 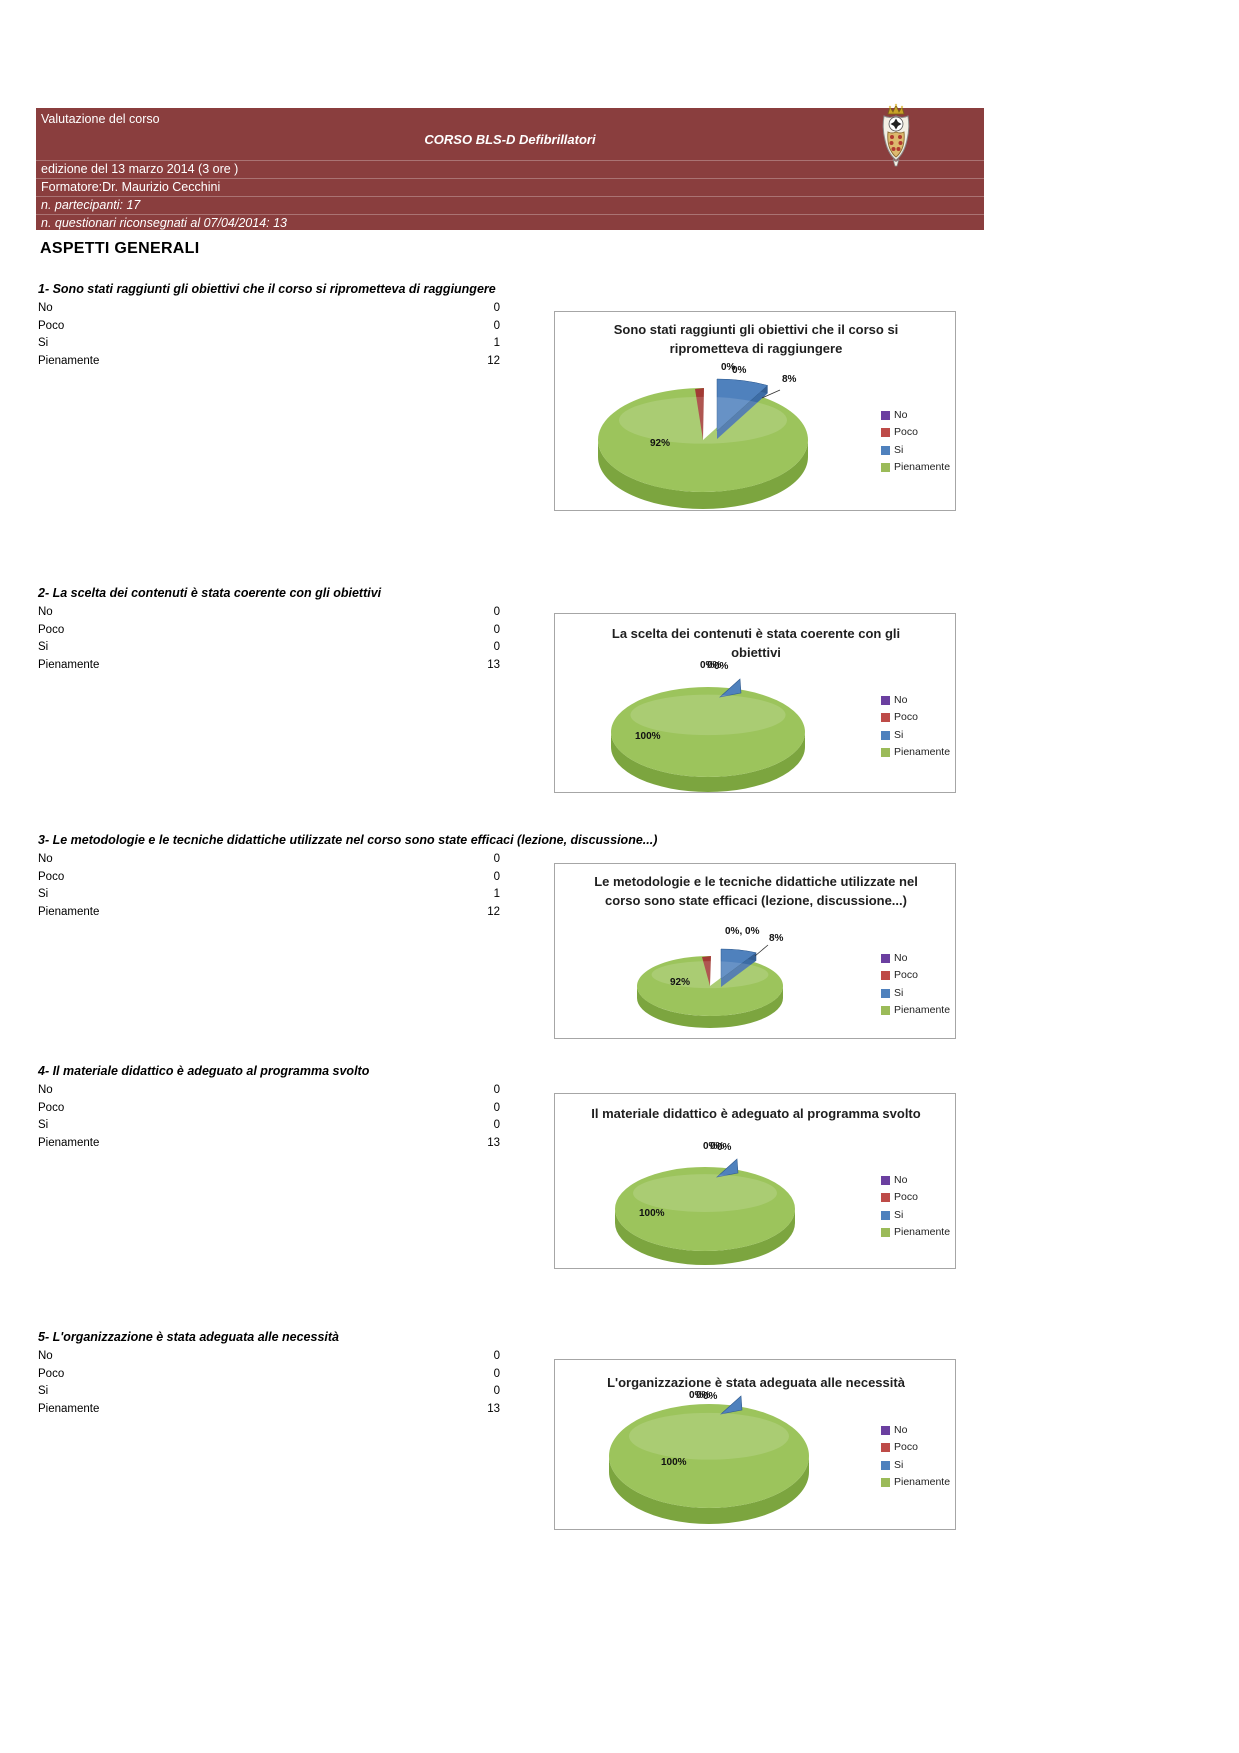 What do you see at coordinates (510, 139) in the screenshot?
I see `course-title: CORSO BLS-D Defibrillatori` at bounding box center [510, 139].